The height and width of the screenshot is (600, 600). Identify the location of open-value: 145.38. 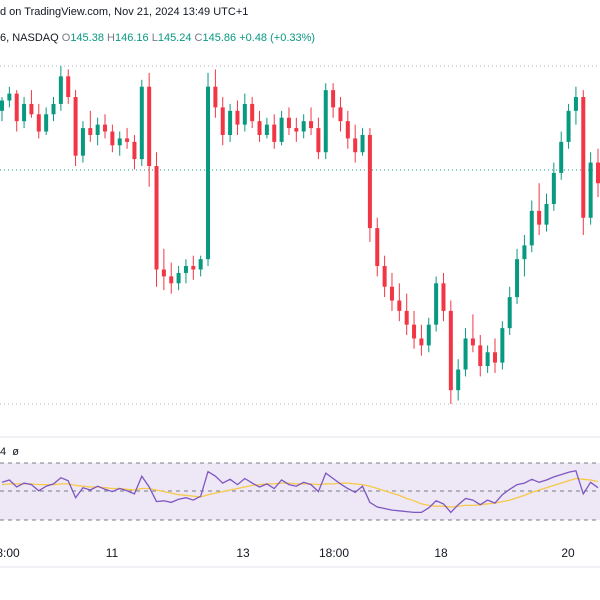
(87, 38).